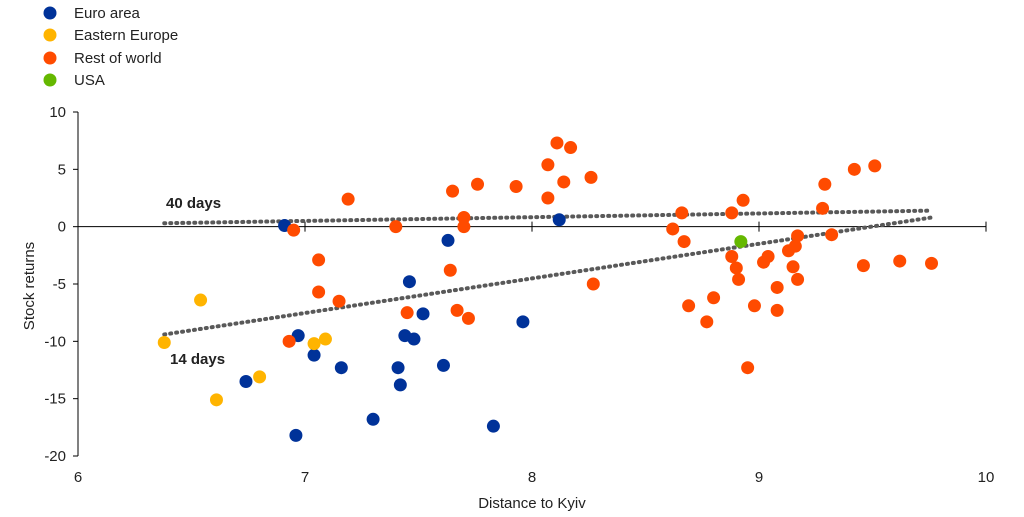  Describe the element at coordinates (50, 80) in the screenshot. I see `legend-marker-usa` at that location.